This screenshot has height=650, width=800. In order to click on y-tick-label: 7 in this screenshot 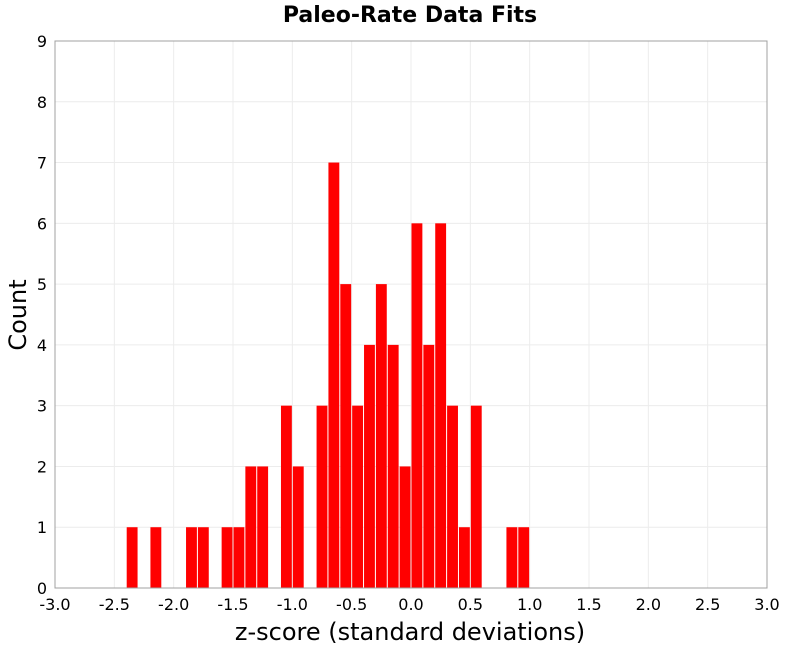, I will do `click(42, 163)`.